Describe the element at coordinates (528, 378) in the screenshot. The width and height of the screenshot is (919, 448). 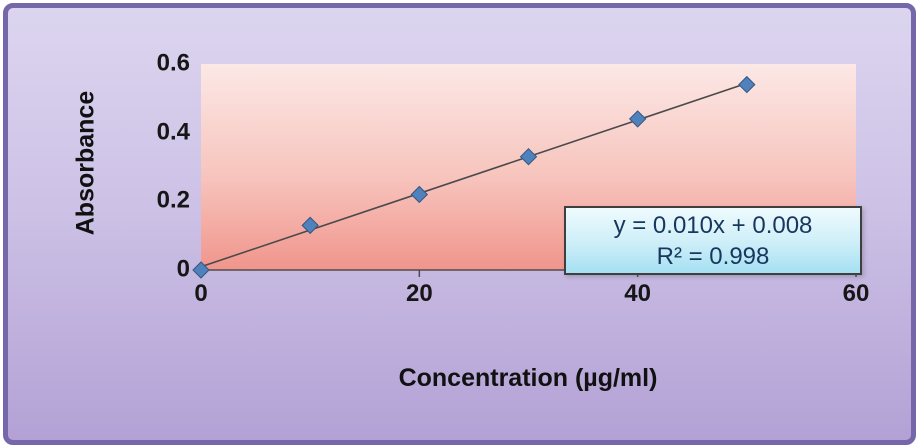
I see `x-axis-title: Concentration (µg/ml)` at that location.